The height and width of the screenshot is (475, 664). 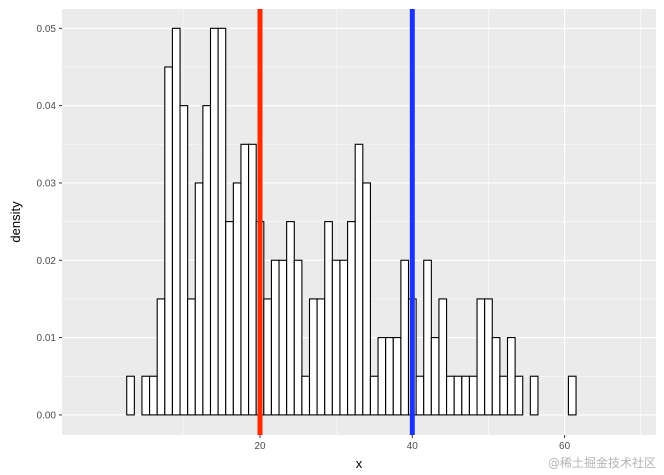 What do you see at coordinates (47, 261) in the screenshot?
I see `y-tick-label: 0.02` at bounding box center [47, 261].